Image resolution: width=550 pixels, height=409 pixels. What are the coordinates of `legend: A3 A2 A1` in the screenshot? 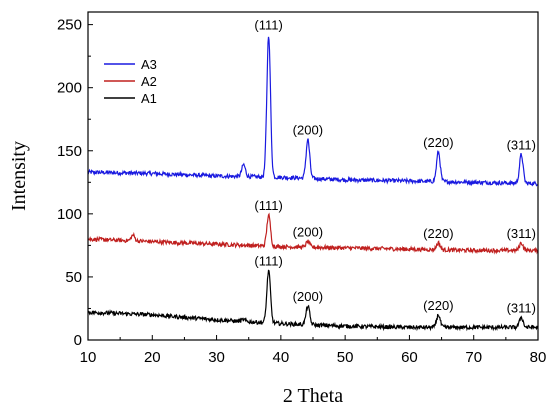 It's located at (130, 81).